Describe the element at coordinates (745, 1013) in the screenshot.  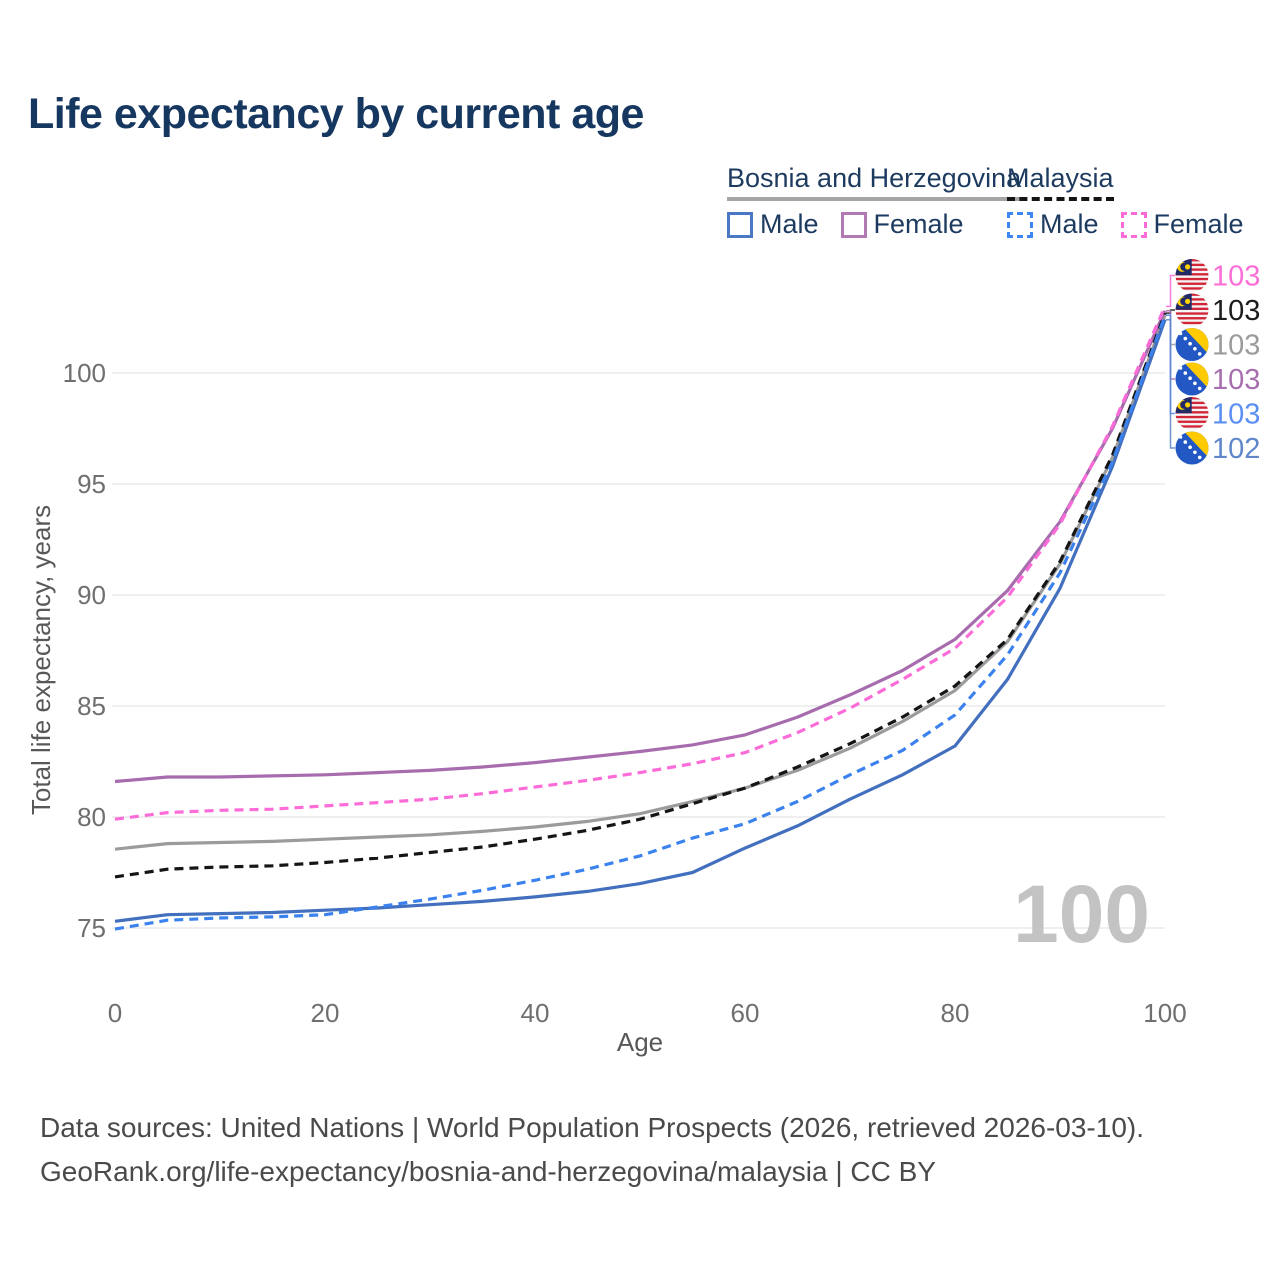
I see `x-tick-label: 60` at that location.